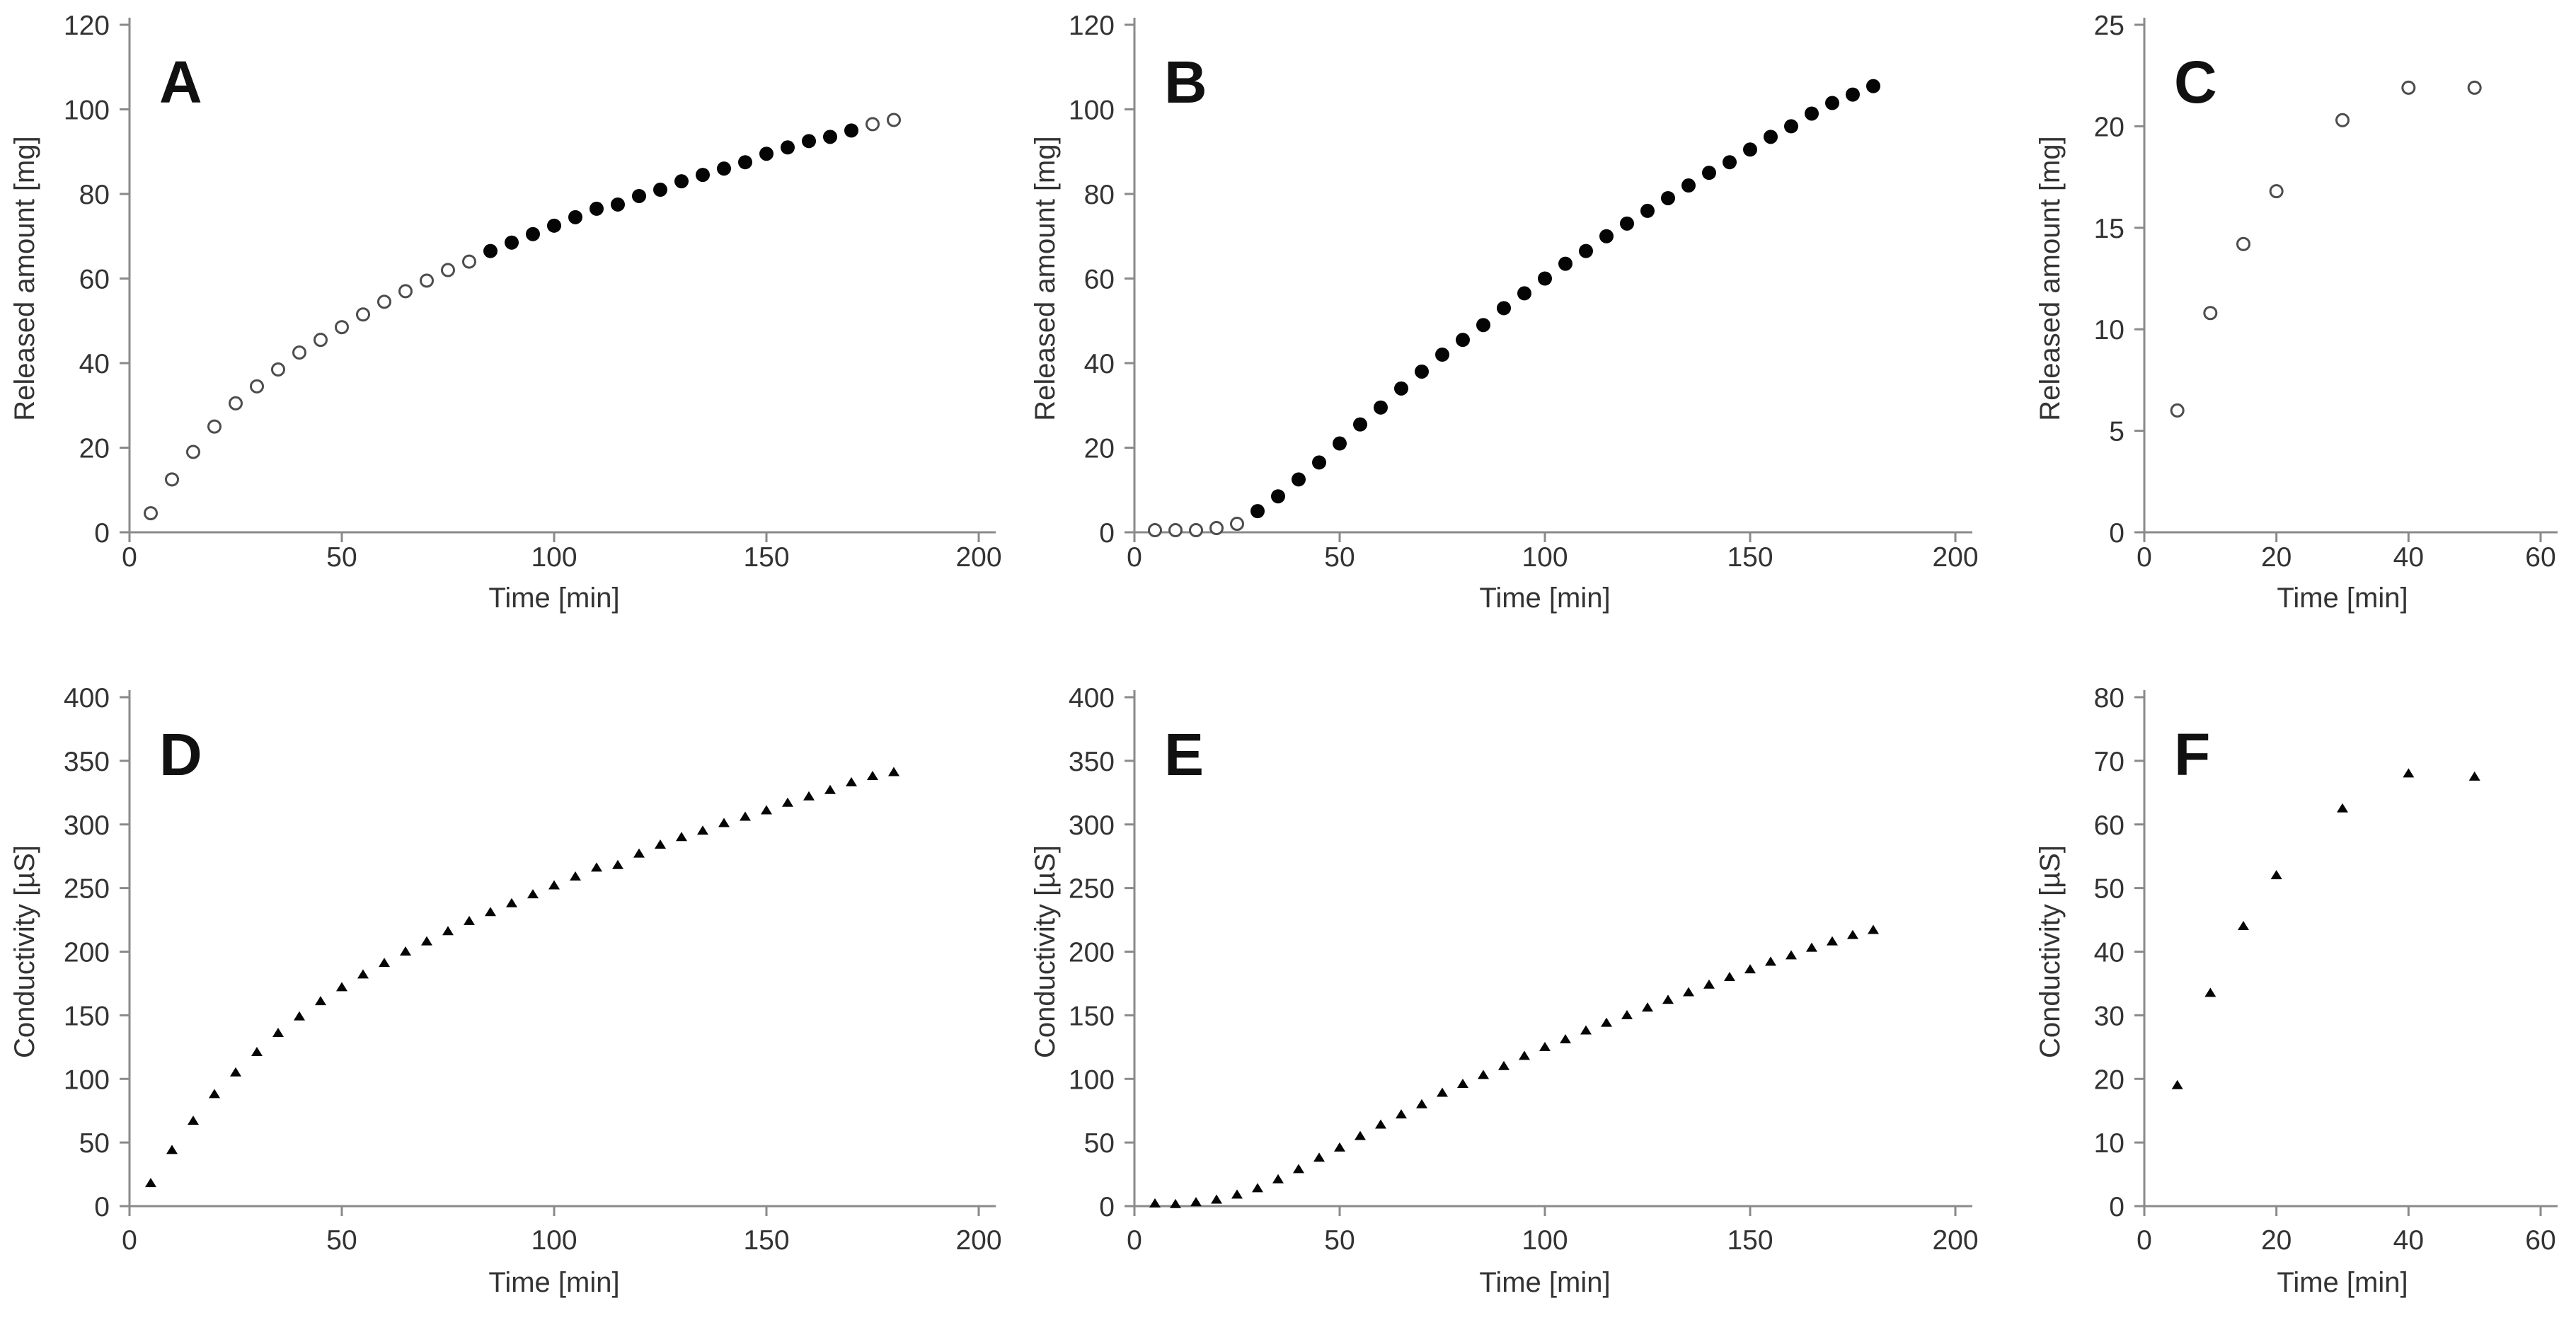  Describe the element at coordinates (87, 889) in the screenshot. I see `y-tick-label: 250` at that location.